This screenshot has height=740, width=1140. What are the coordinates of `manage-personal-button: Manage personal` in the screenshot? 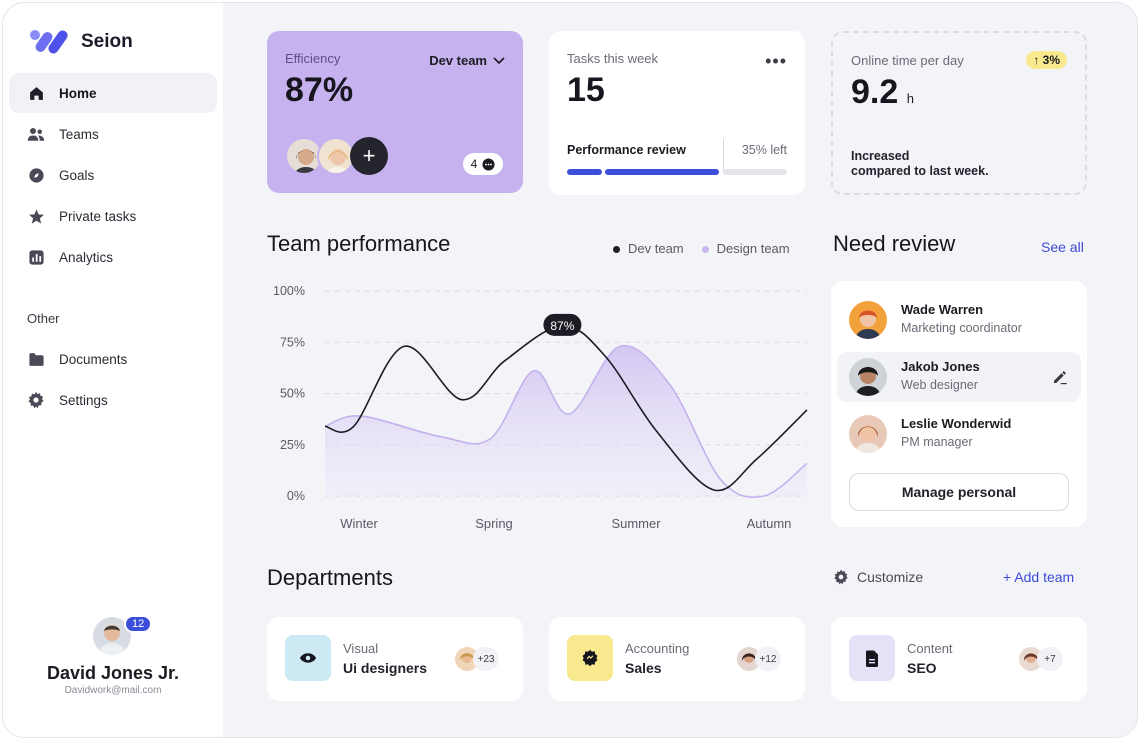 It's located at (959, 492).